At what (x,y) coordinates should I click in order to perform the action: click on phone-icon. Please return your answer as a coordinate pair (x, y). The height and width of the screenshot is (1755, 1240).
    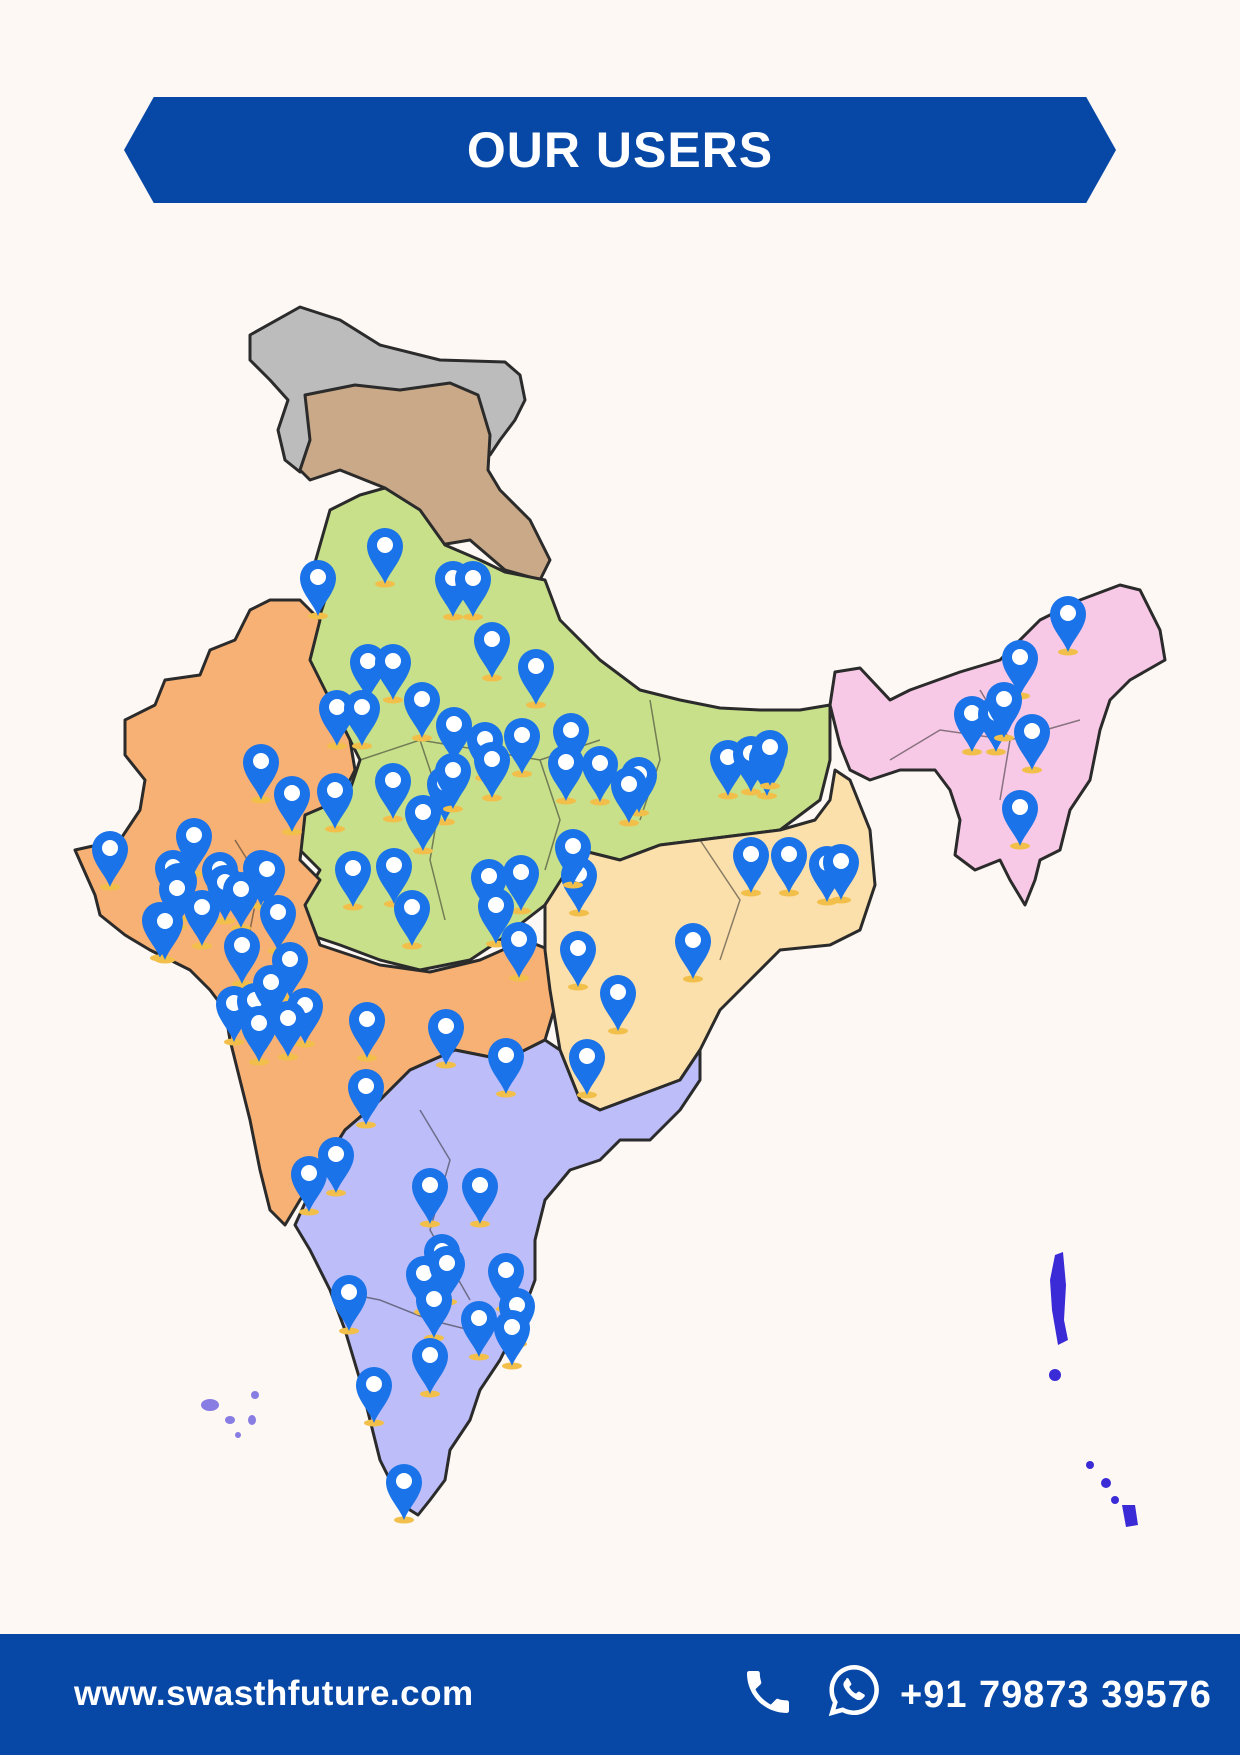
    Looking at the image, I should click on (768, 1692).